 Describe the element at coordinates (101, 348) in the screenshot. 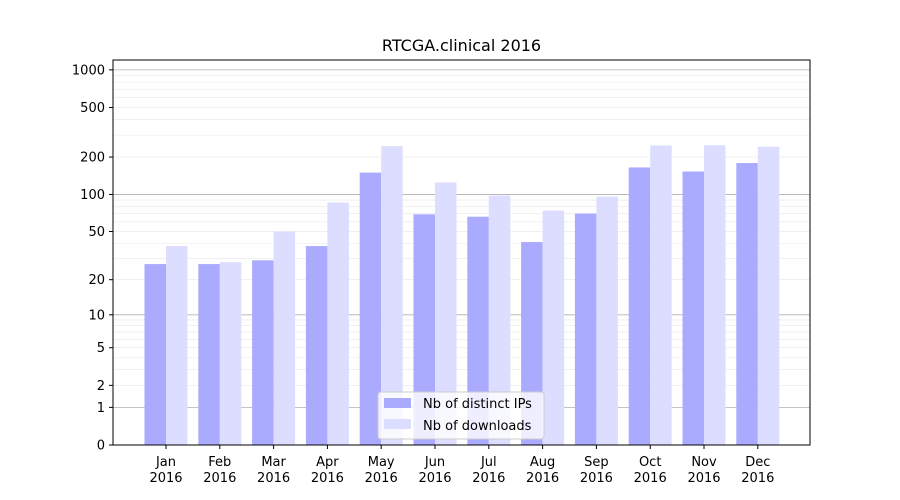

I see `y-tick-label: 5` at that location.